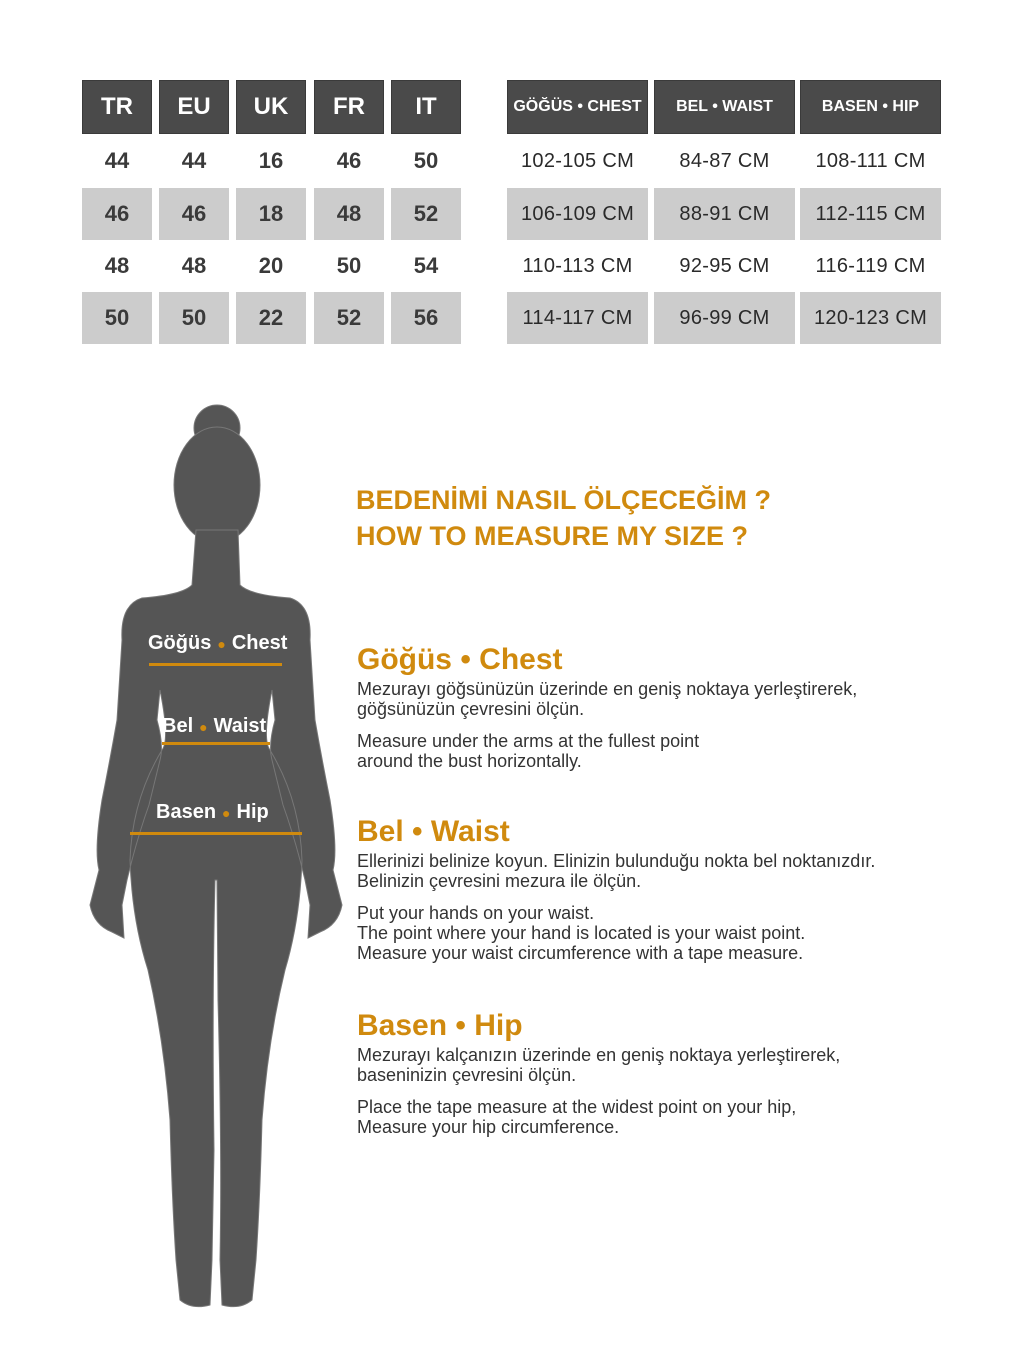 The image size is (1020, 1360). Describe the element at coordinates (271, 107) in the screenshot. I see `size-header: UK` at that location.